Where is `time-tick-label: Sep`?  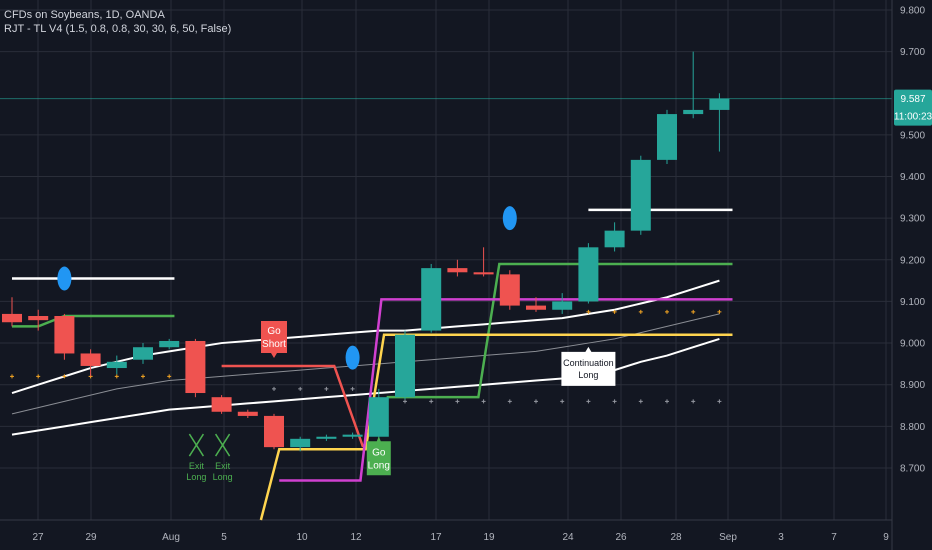 time-tick-label: Sep is located at coordinates (728, 537).